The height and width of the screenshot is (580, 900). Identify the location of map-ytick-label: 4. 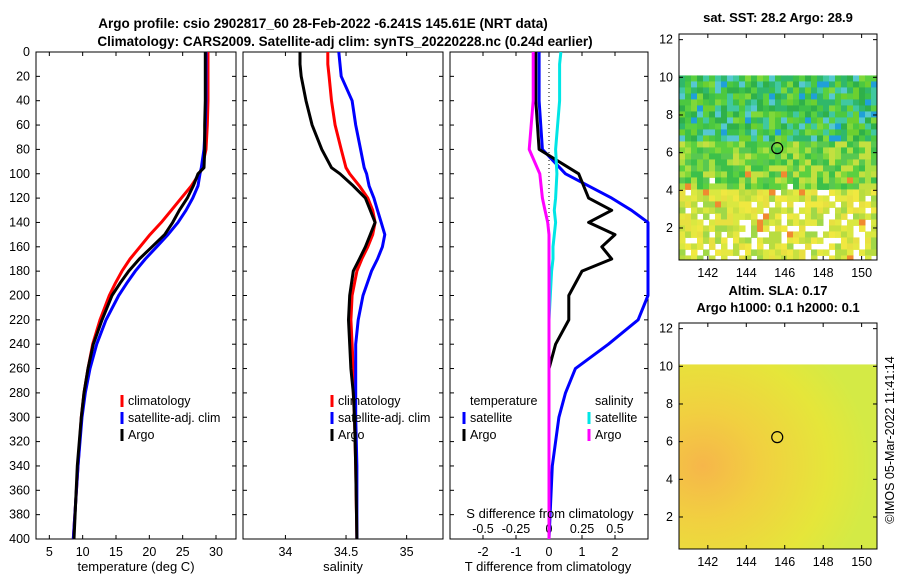
(669, 479).